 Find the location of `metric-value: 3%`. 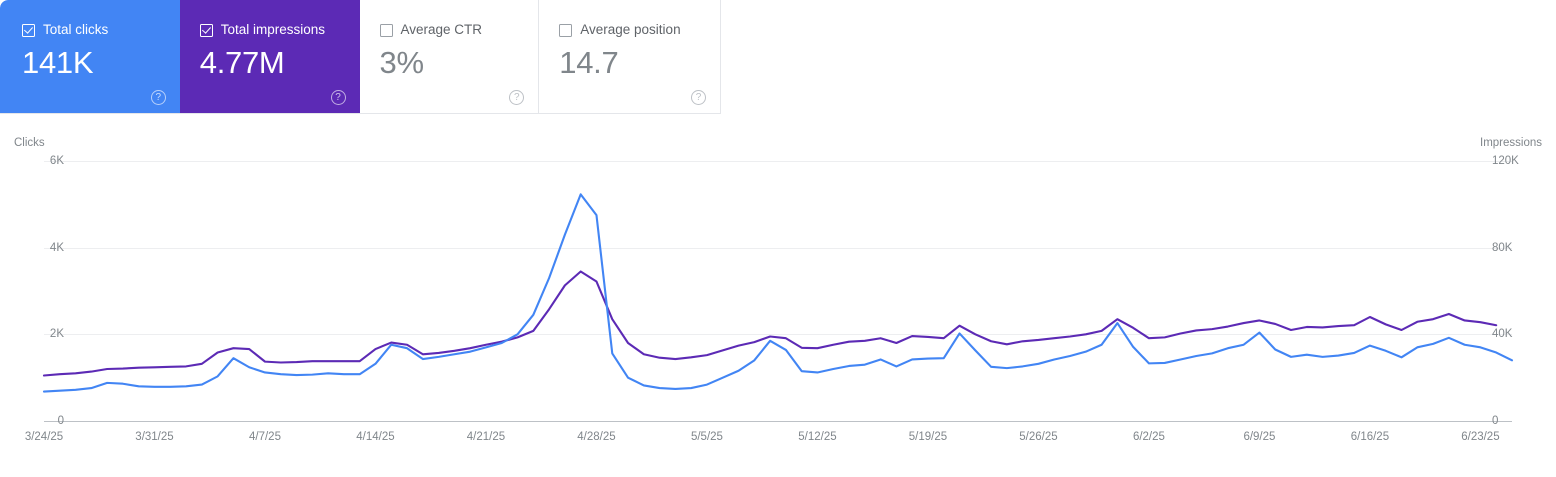

metric-value: 3% is located at coordinates (402, 62).